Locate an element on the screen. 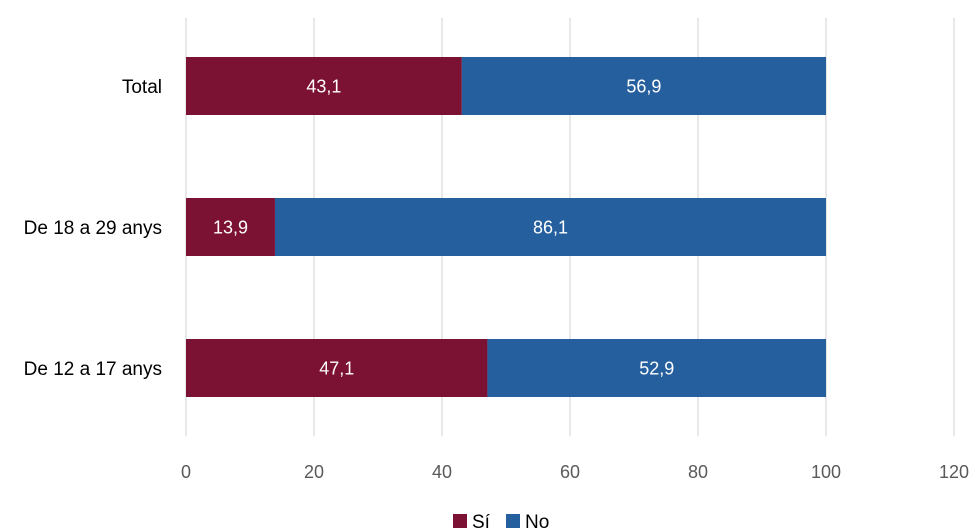 The image size is (973, 532). x-tick-label-100: 100 is located at coordinates (826, 472).